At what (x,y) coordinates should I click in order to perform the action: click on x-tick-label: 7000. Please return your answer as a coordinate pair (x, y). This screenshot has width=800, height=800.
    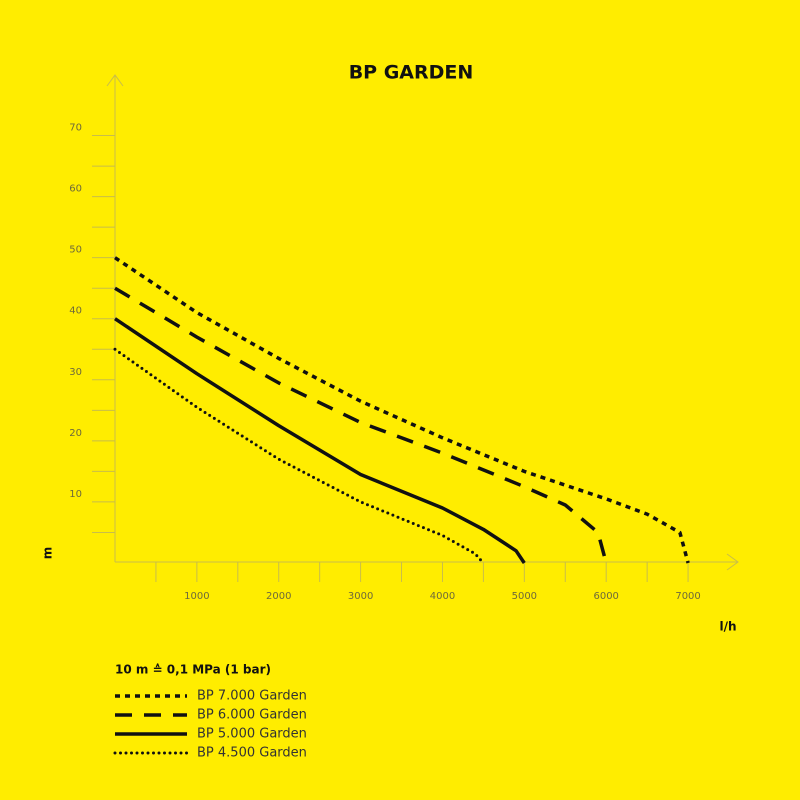
    Looking at the image, I should click on (687, 596).